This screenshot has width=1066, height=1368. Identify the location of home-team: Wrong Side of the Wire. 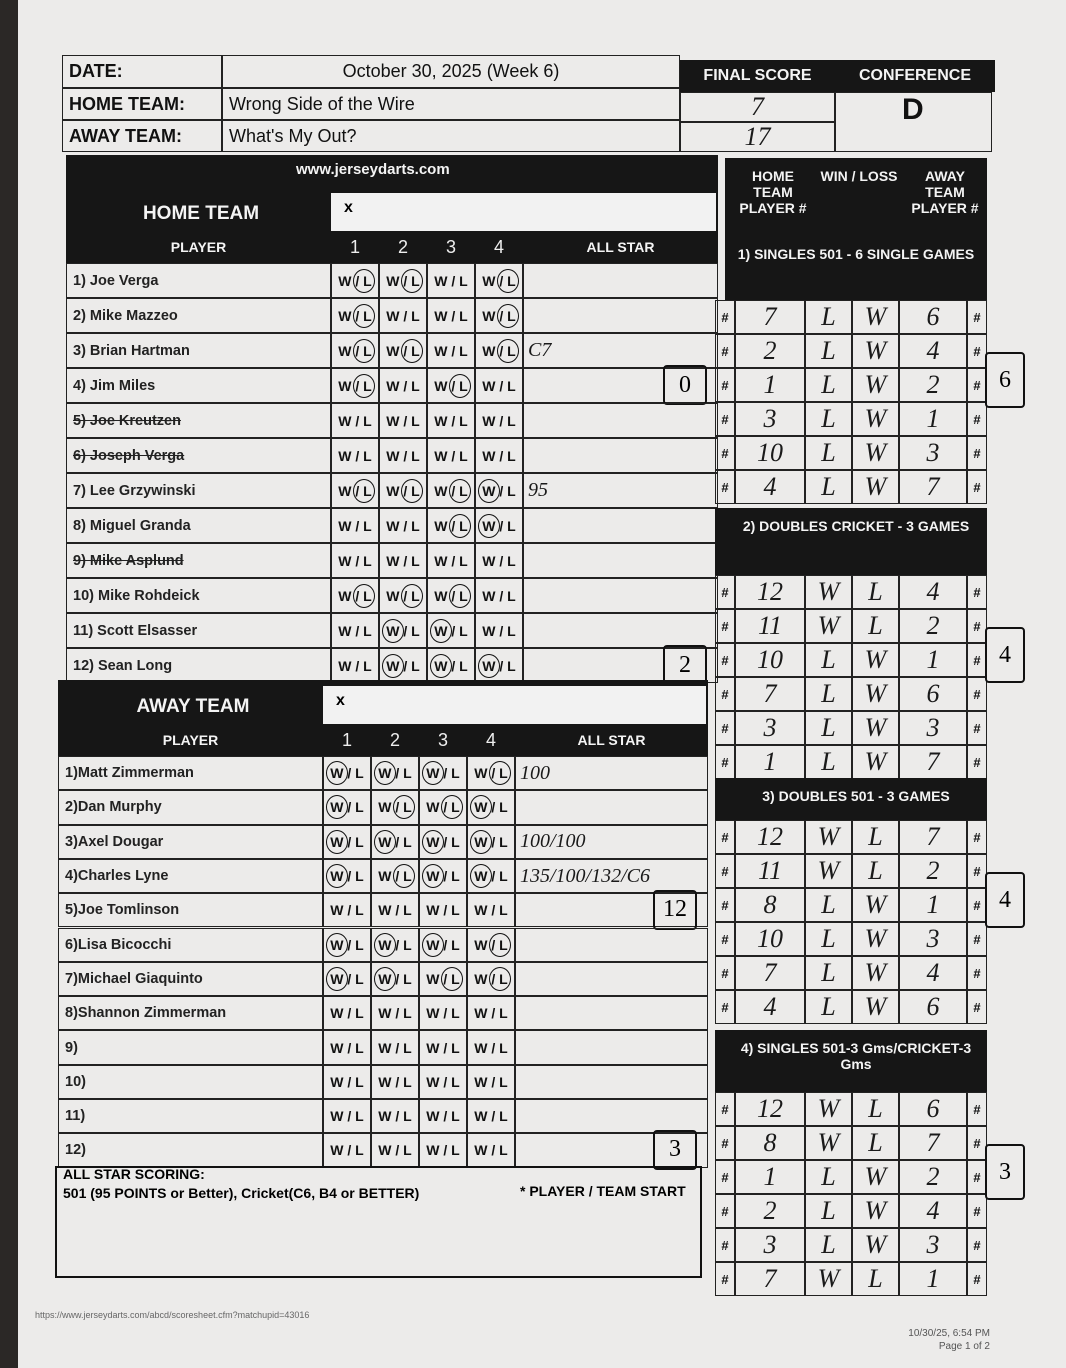
(451, 104).